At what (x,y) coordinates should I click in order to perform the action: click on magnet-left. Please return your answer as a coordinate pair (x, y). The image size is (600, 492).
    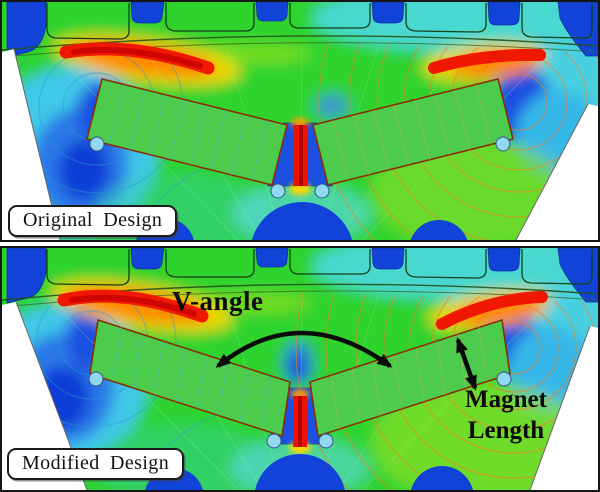
    Looking at the image, I should click on (187, 132).